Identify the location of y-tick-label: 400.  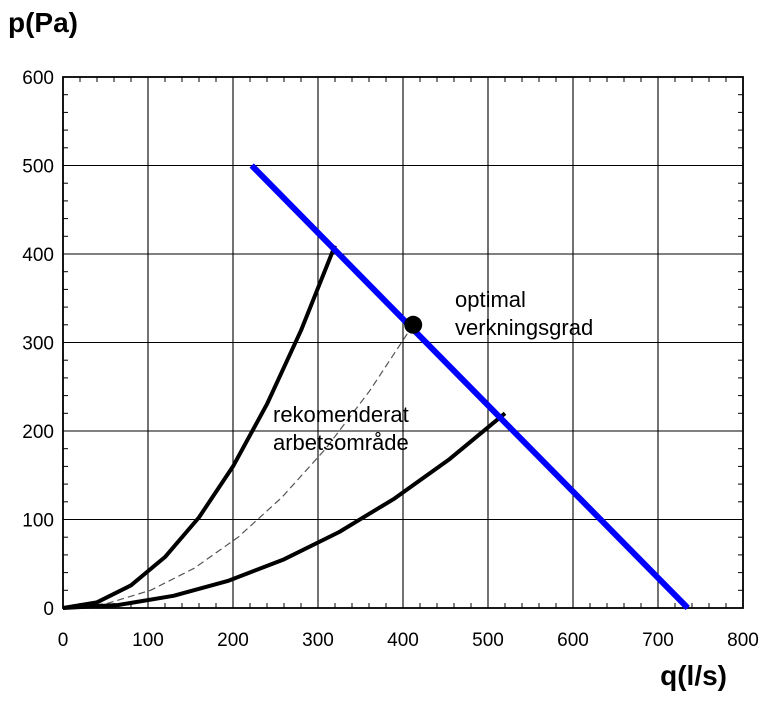
(38, 255).